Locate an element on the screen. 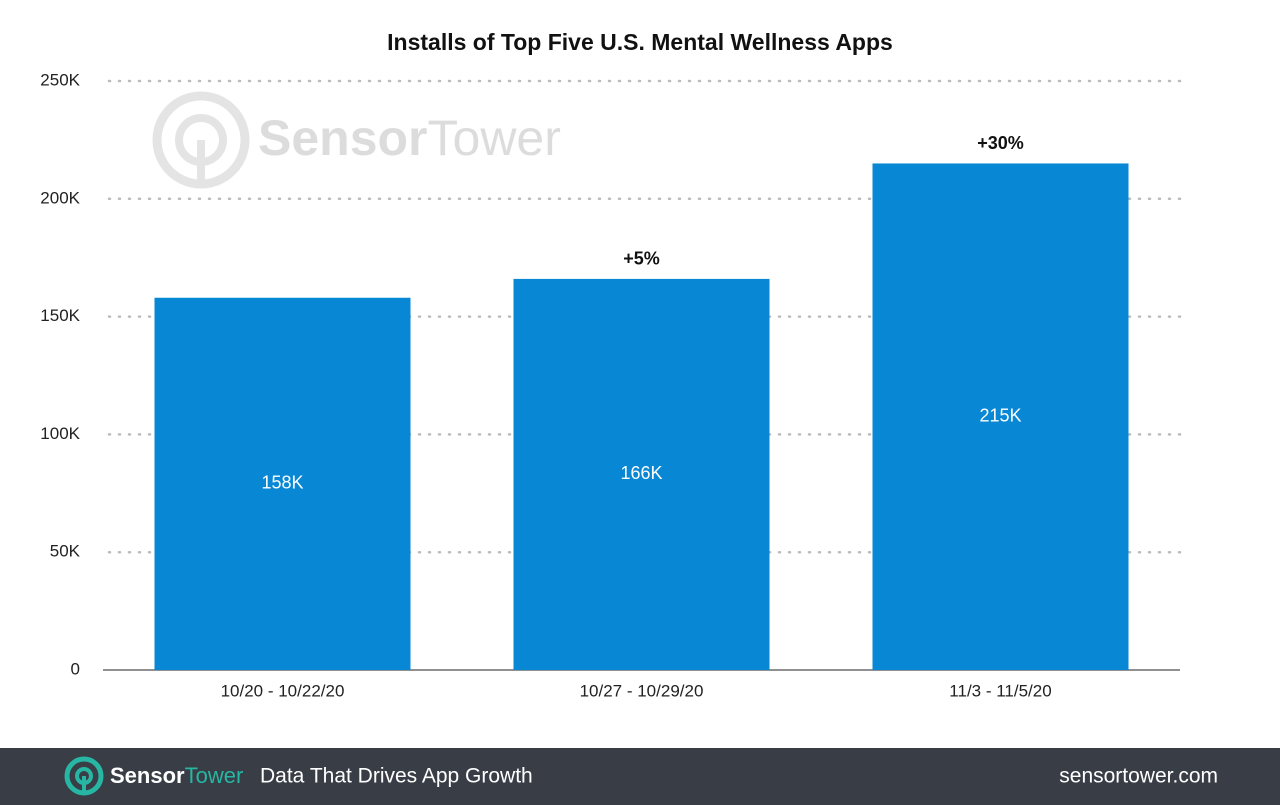 The width and height of the screenshot is (1280, 805). footer-brand-part: Tower is located at coordinates (214, 775).